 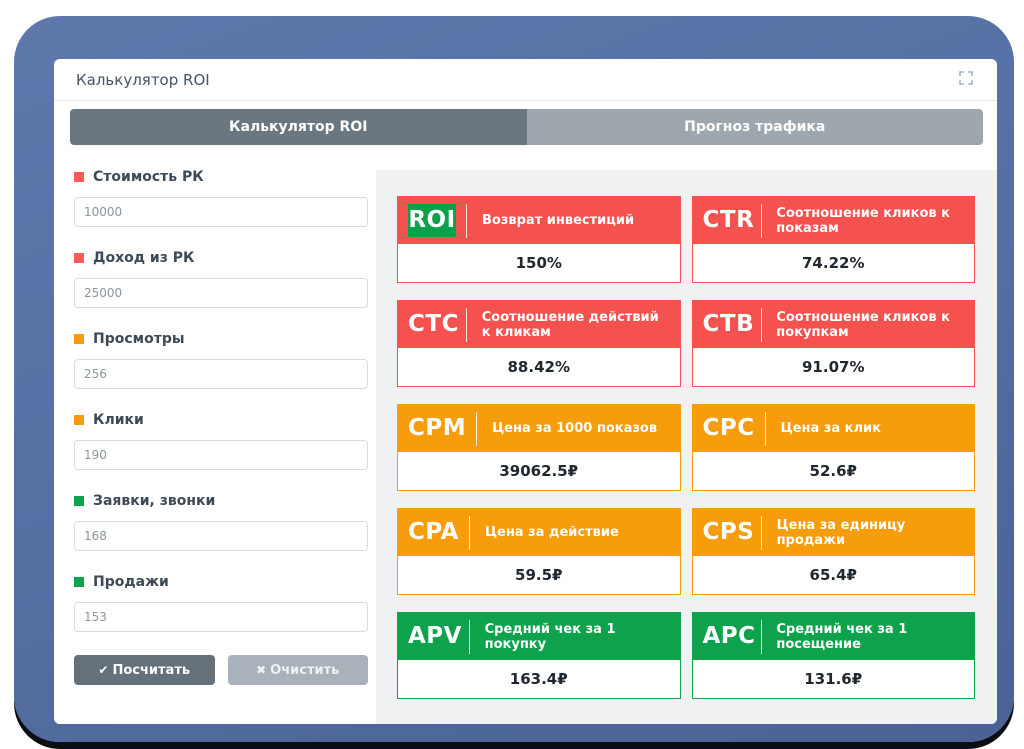 I want to click on metric-header: APV Средний чек за 1 покупку, so click(x=539, y=636).